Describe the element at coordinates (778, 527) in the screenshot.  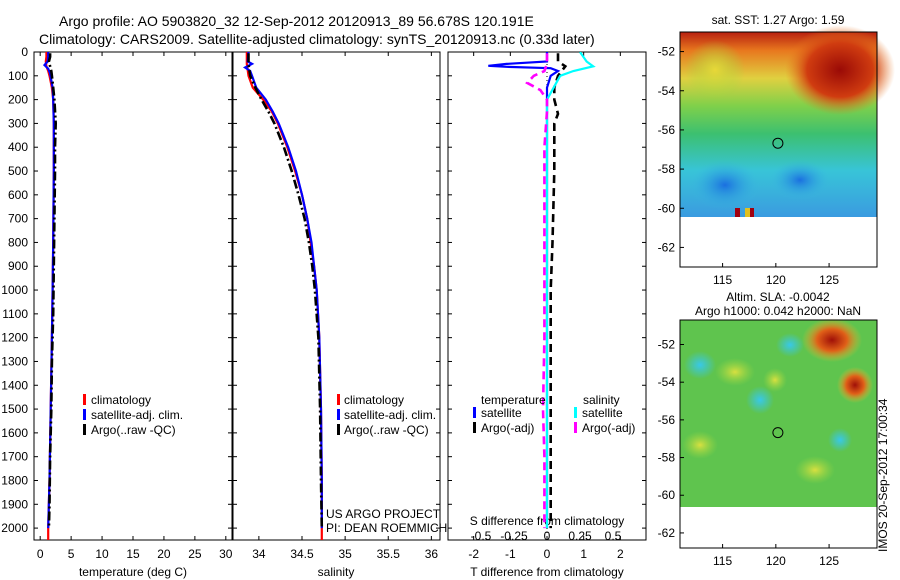
I see `sla-no-data` at that location.